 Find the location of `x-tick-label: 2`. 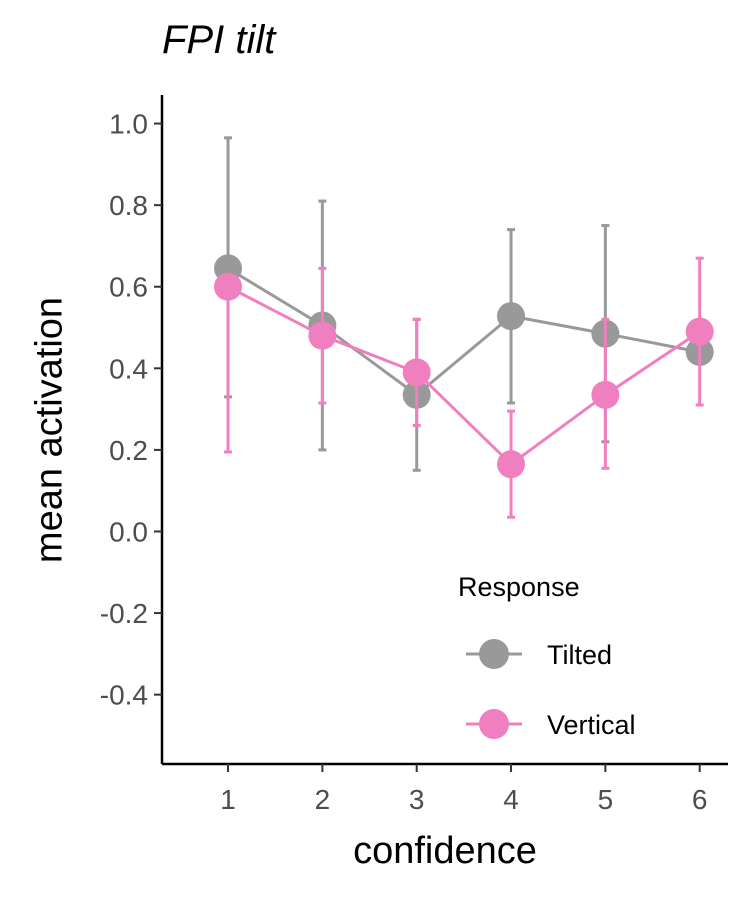

x-tick-label: 2 is located at coordinates (323, 799).